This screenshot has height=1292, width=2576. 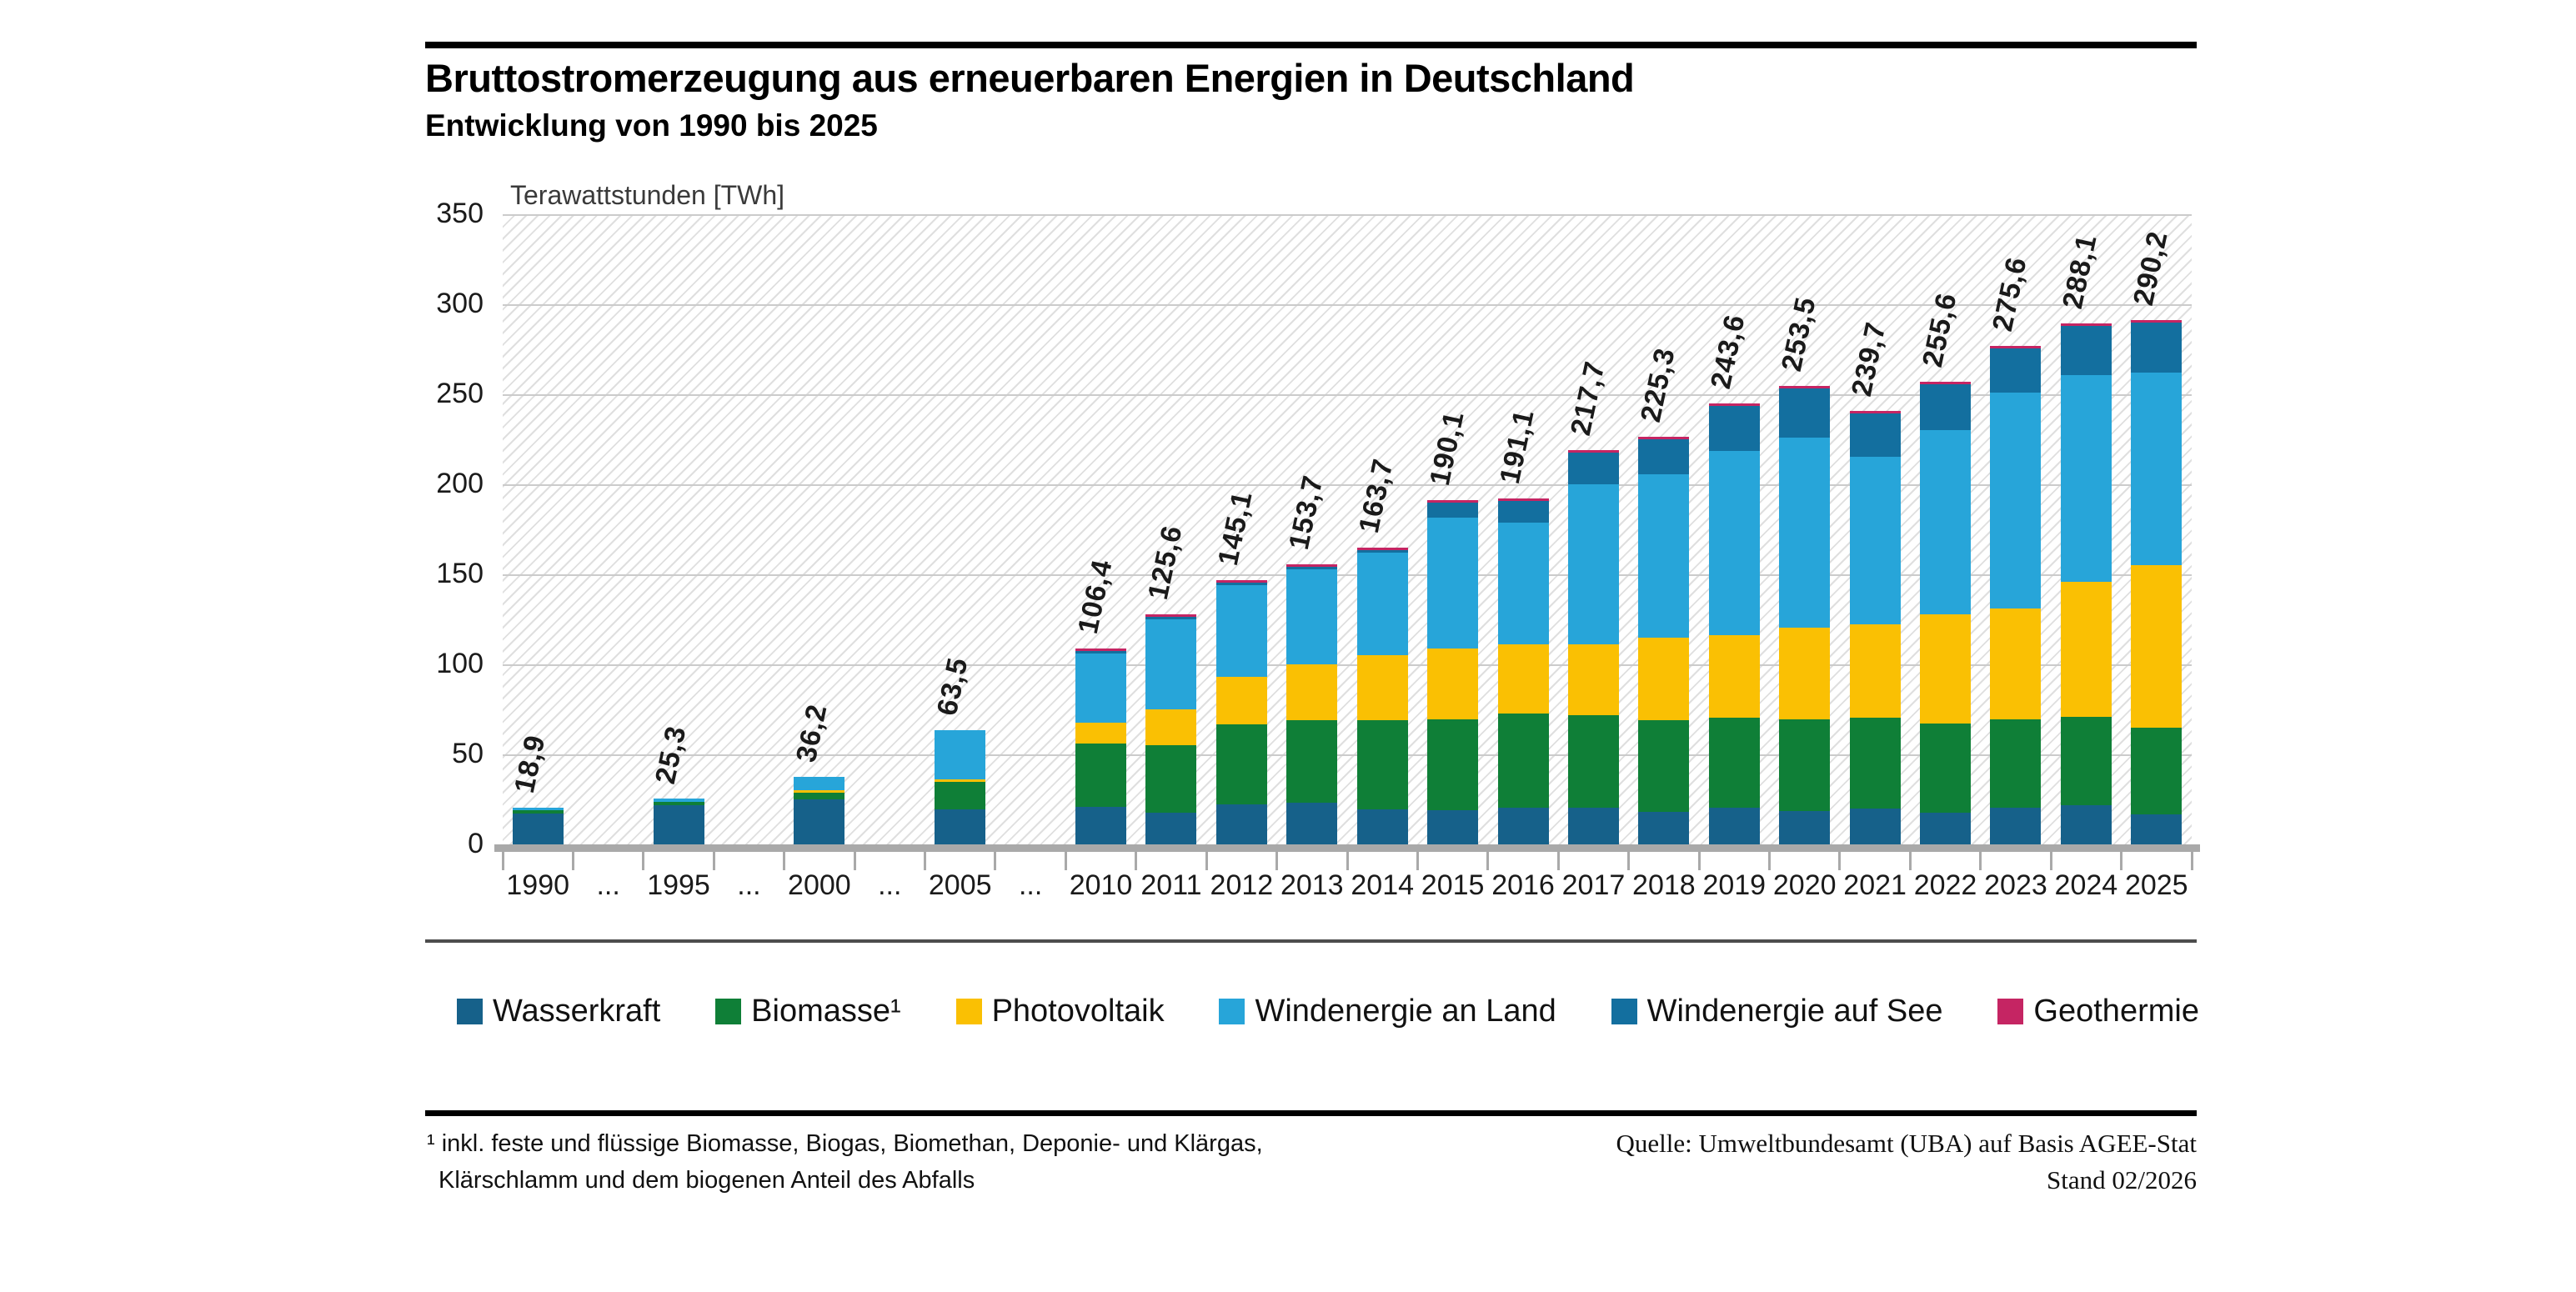 I want to click on bar-2017, so click(x=1593, y=647).